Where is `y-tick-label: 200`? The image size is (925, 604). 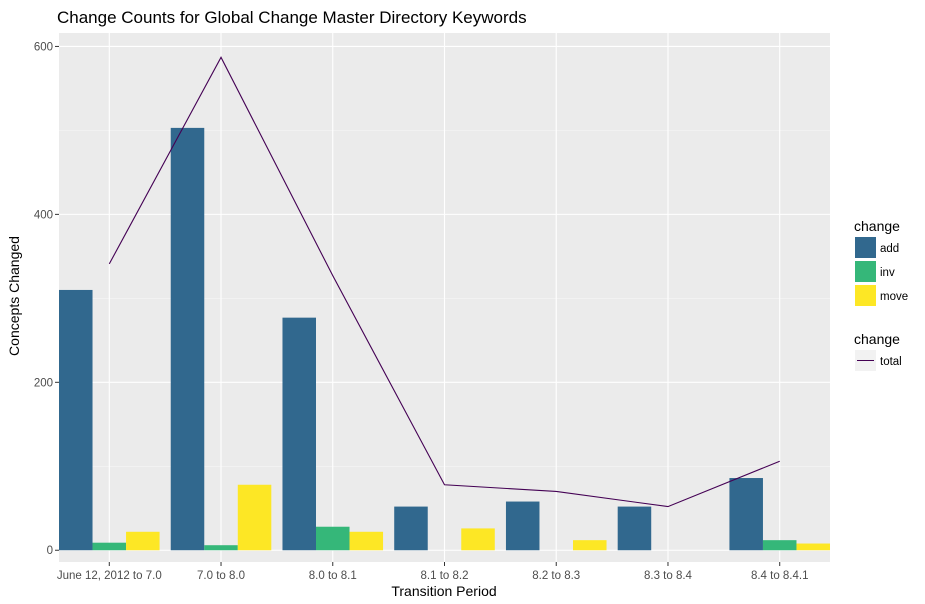 y-tick-label: 200 is located at coordinates (43, 383).